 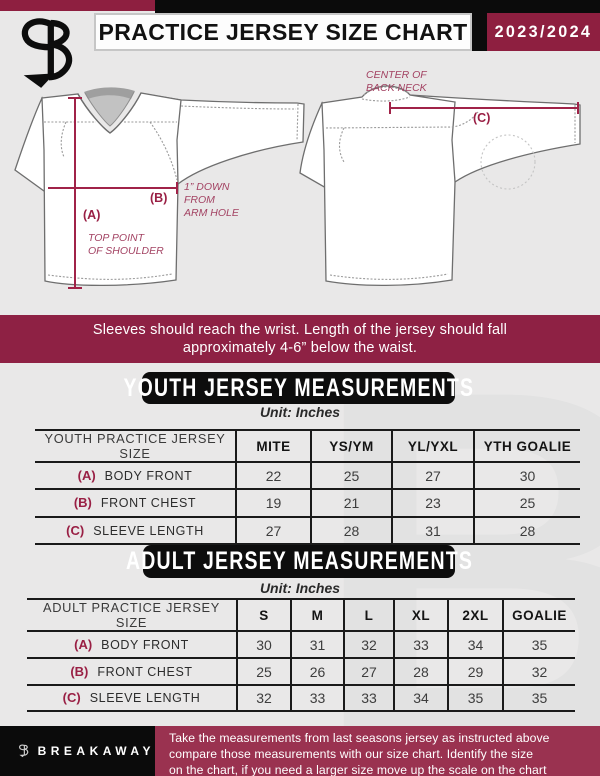 What do you see at coordinates (432, 445) in the screenshot?
I see `col-header-ylyxl: YL/YXL` at bounding box center [432, 445].